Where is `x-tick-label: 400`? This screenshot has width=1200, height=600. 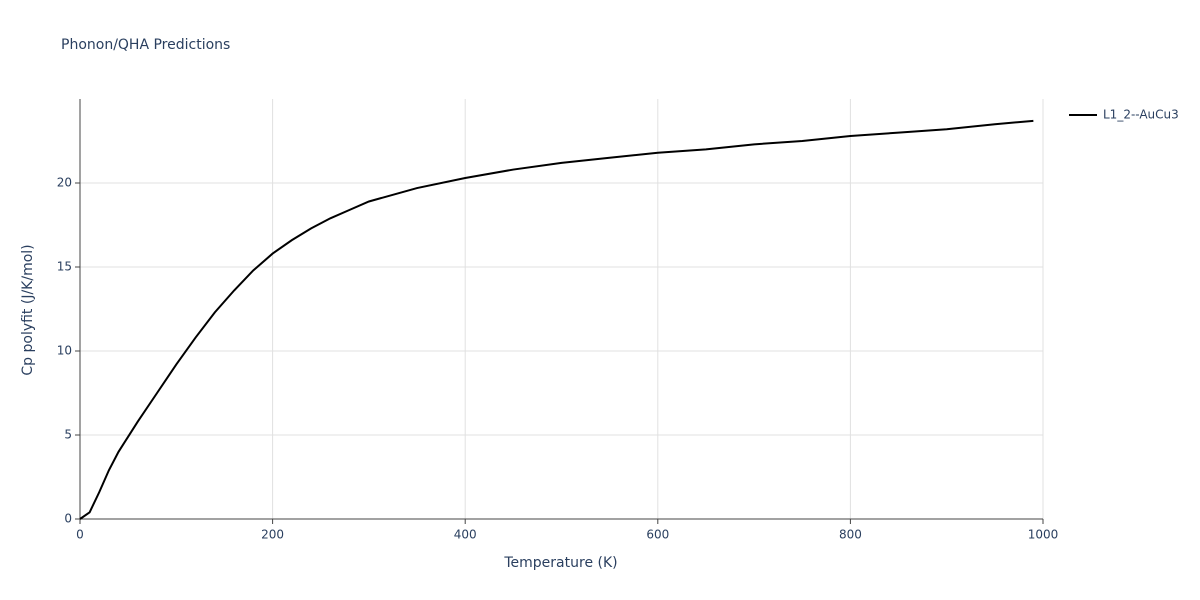
x-tick-label: 400 is located at coordinates (465, 535).